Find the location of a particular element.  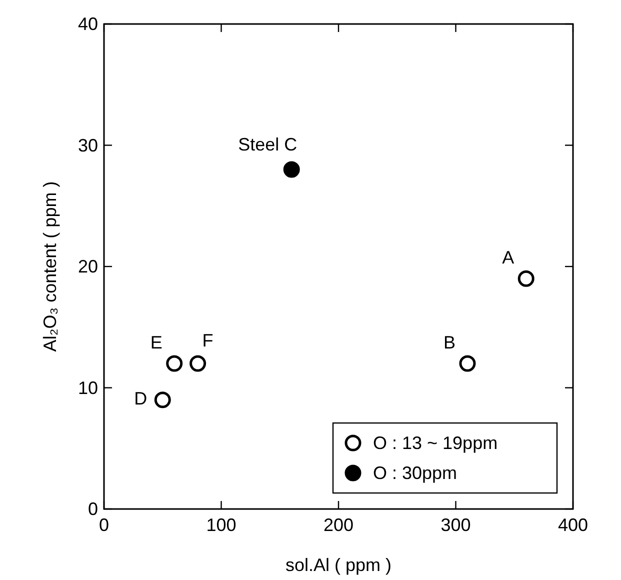

y-tick-label: 30 is located at coordinates (88, 145).